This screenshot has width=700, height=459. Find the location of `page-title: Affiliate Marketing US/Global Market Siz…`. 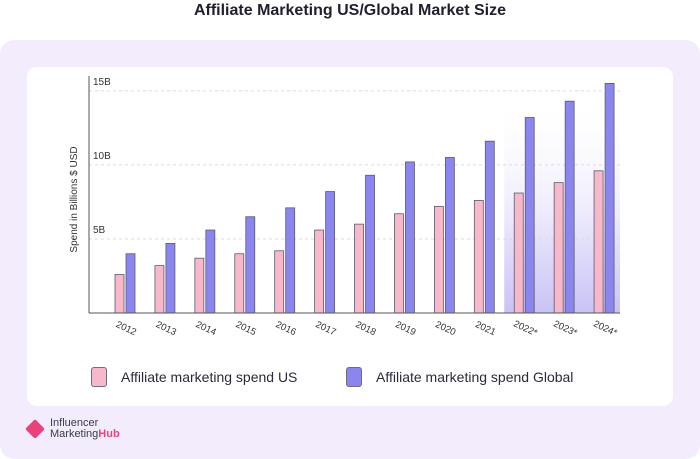

page-title: Affiliate Marketing US/Global Market Siz… is located at coordinates (350, 10).